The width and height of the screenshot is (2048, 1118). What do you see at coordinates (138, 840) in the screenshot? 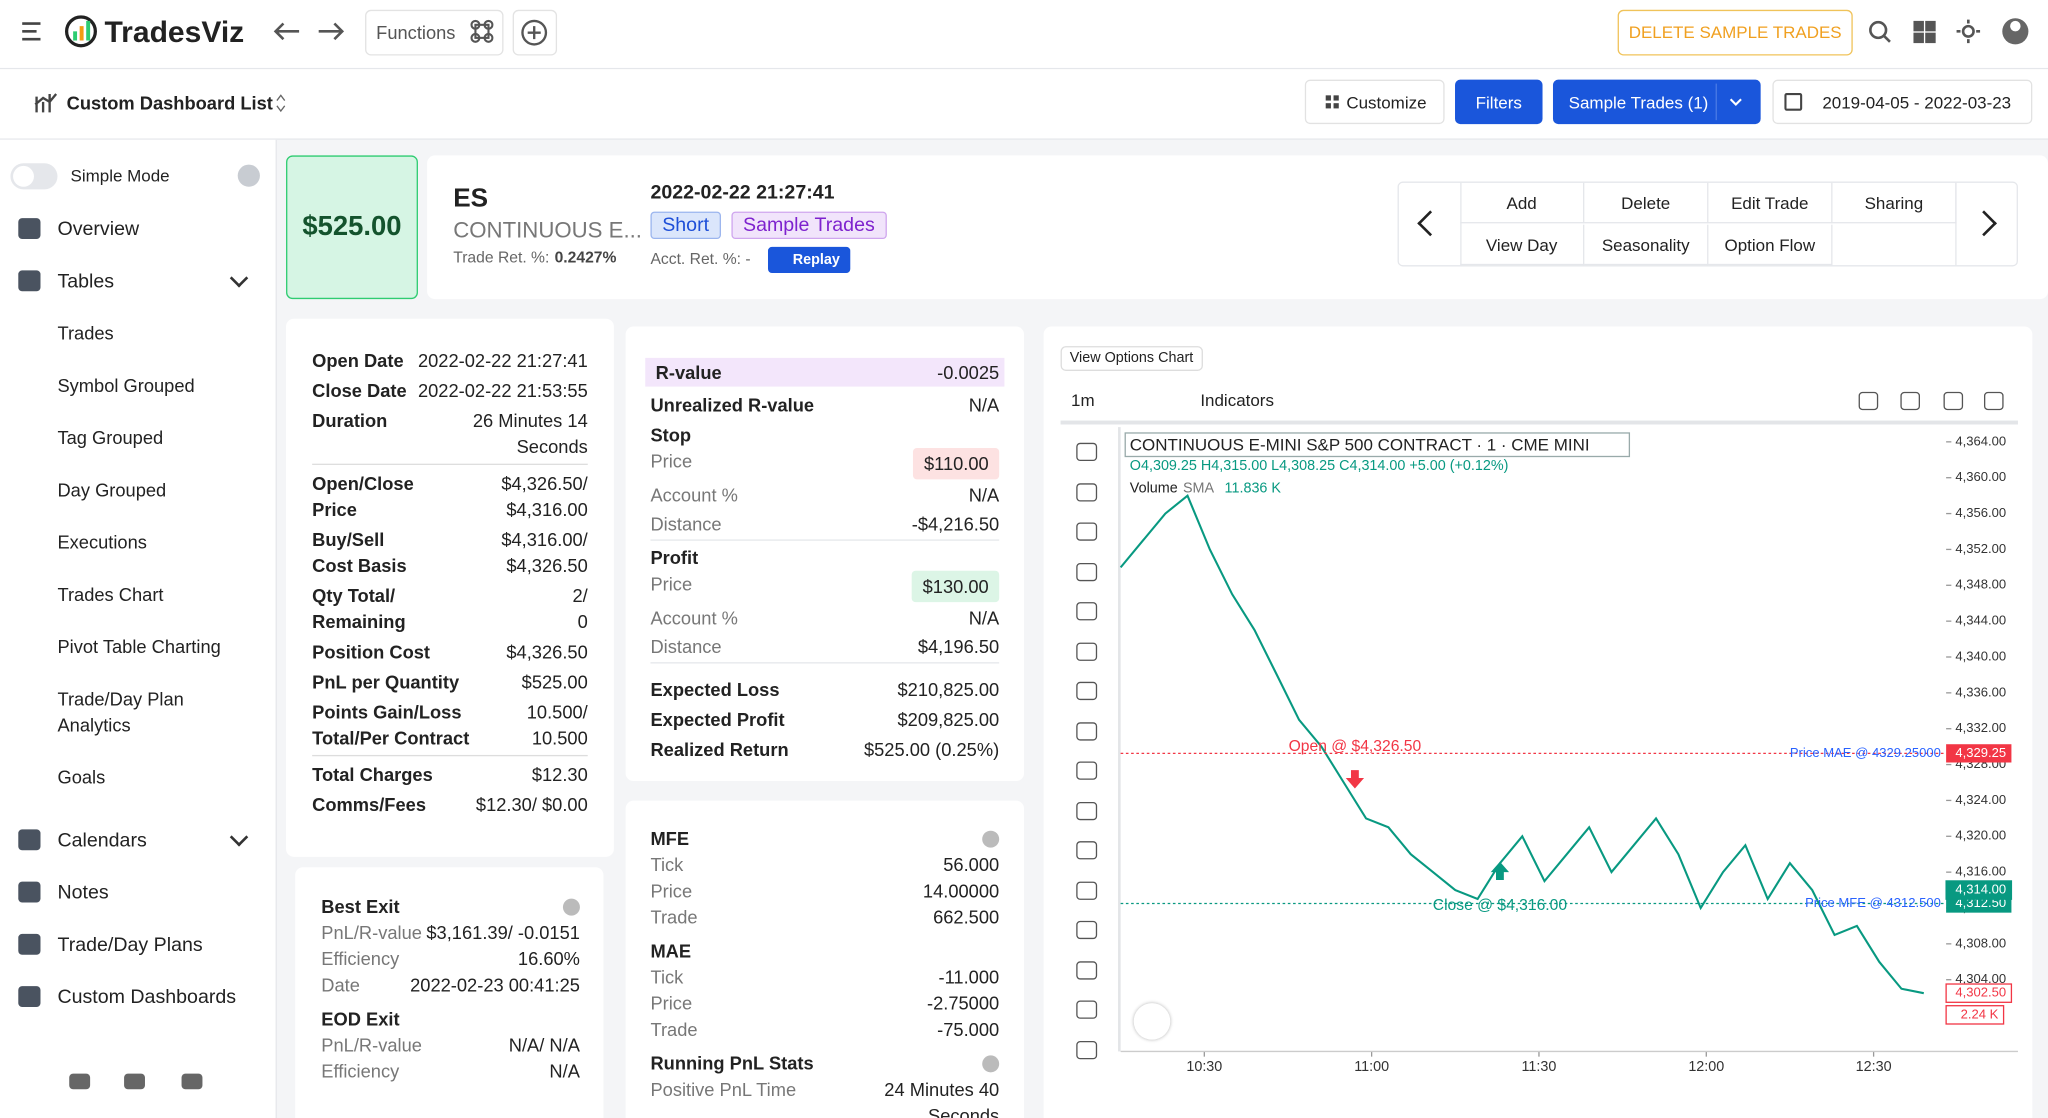
I see `nav-item: Calendars` at bounding box center [138, 840].